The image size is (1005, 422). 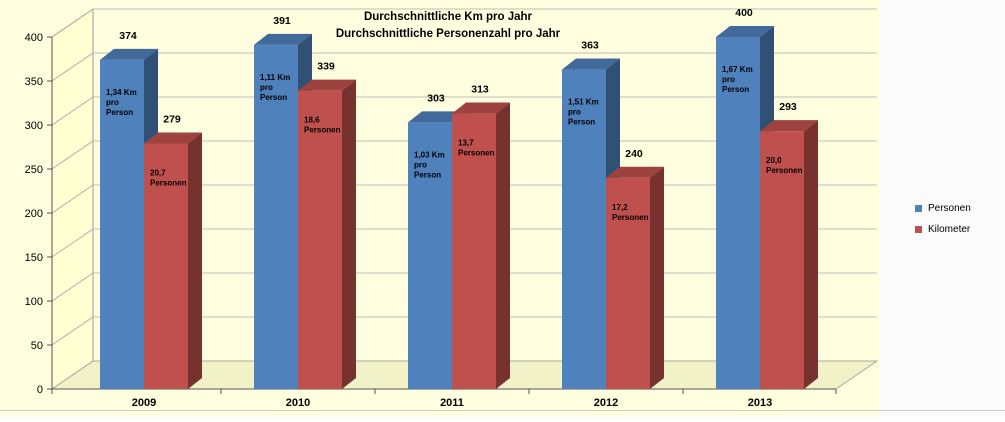 I want to click on bar-kilometer-2012, so click(x=635, y=277).